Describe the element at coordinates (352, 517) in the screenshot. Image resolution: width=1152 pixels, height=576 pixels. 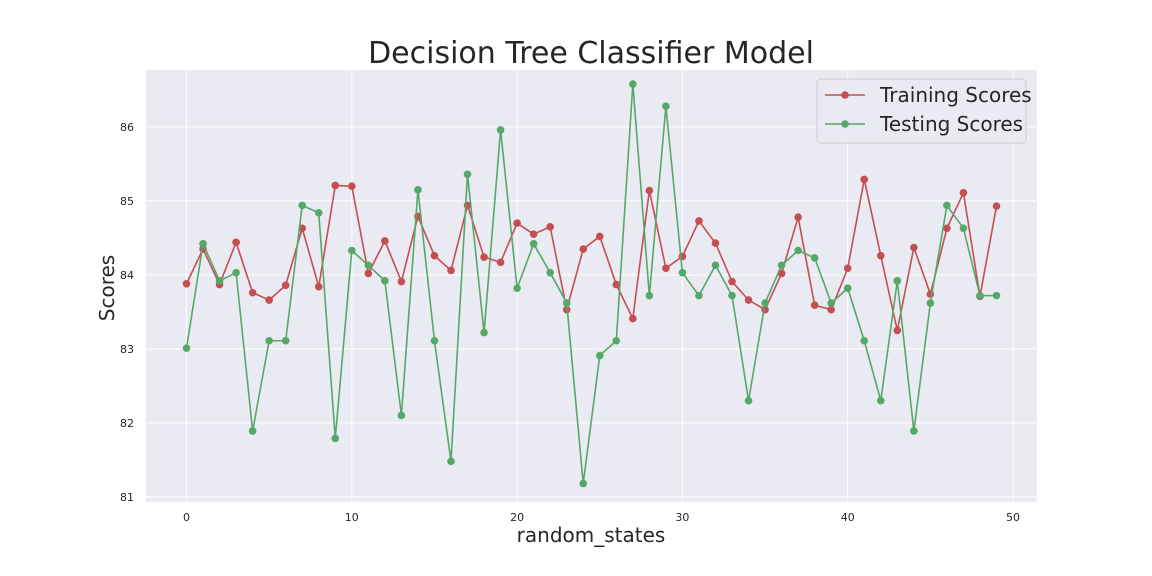
I see `x-tick-label: 10` at that location.